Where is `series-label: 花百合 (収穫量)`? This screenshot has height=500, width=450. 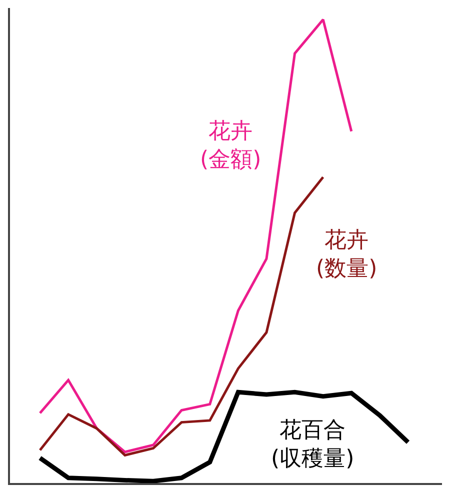
series-label: 花百合 (収穫量) is located at coordinates (312, 445).